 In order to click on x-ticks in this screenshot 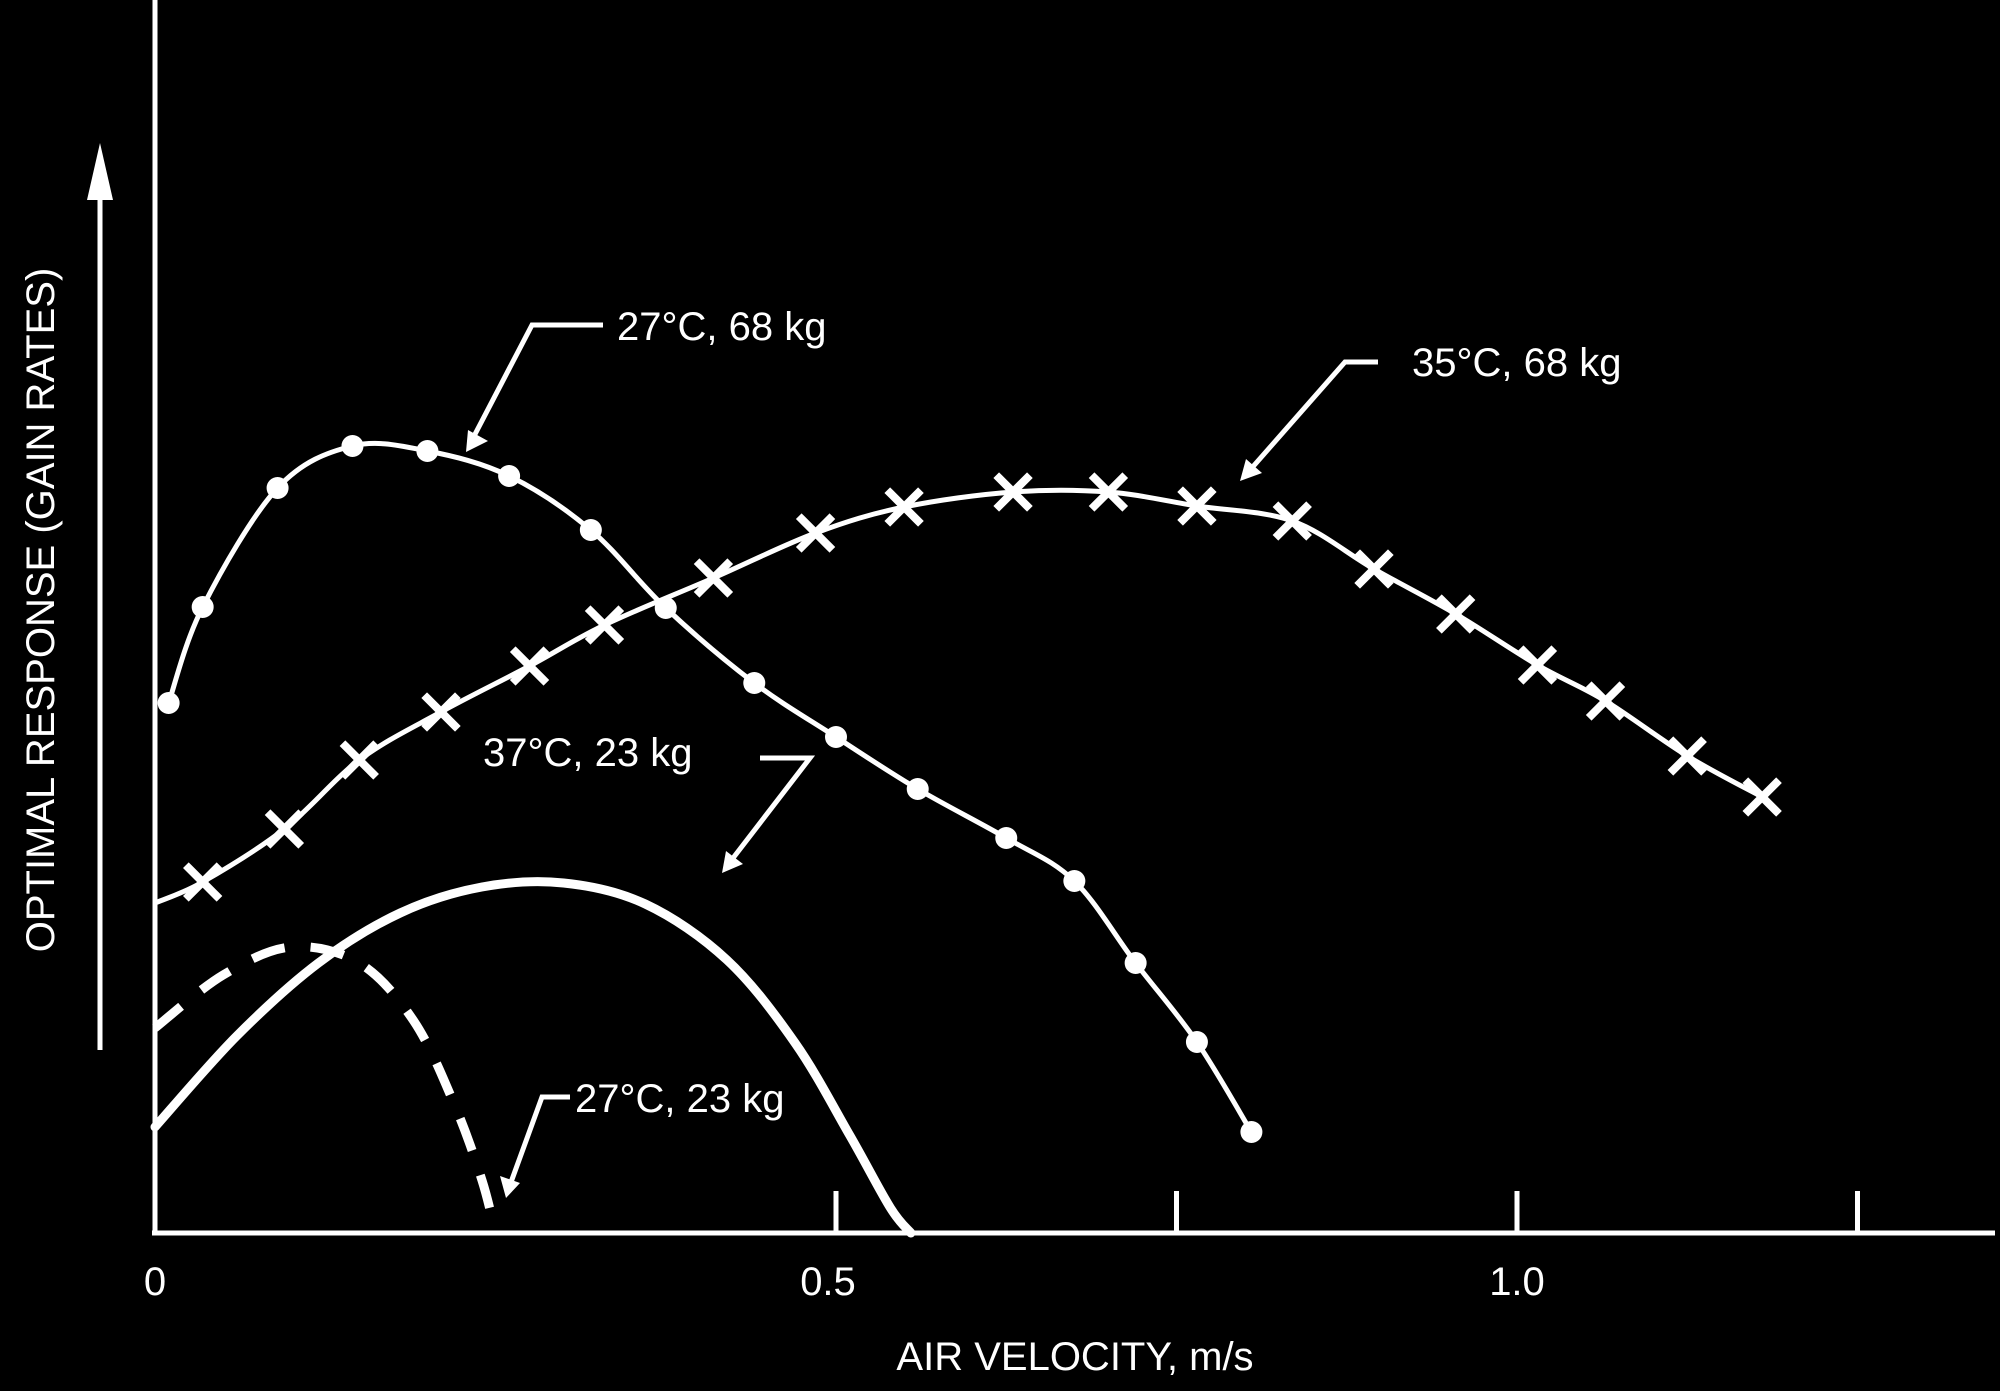, I will do `click(1346, 1212)`.